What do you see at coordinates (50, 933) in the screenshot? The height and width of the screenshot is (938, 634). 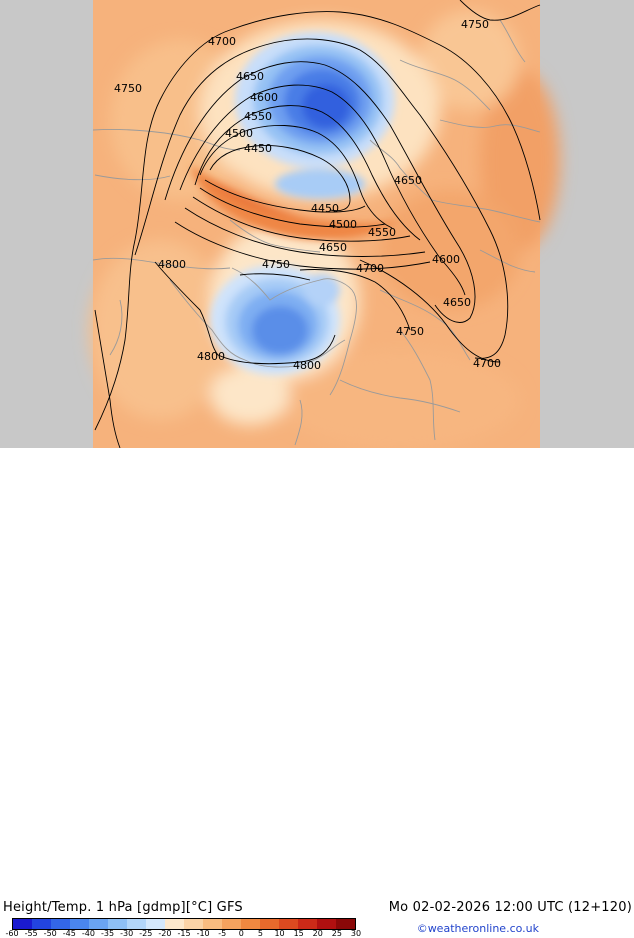 I see `colorbar-tick-label: -50` at bounding box center [50, 933].